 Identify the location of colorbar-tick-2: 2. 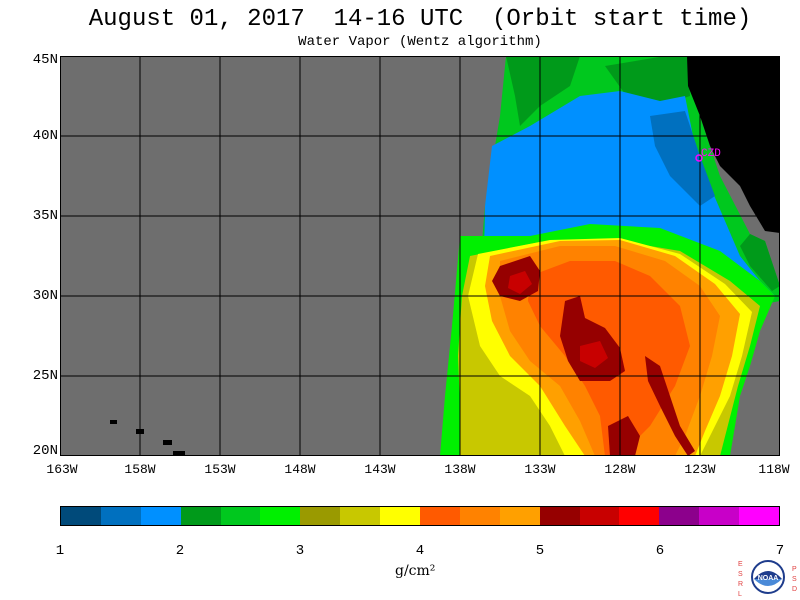
(180, 551).